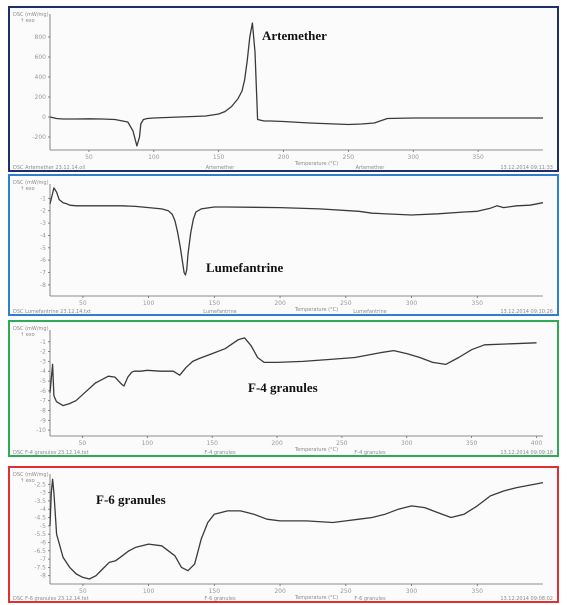 This screenshot has height=605, width=567. Describe the element at coordinates (219, 311) in the screenshot. I see `footer-sample: Lumefantrine` at that location.